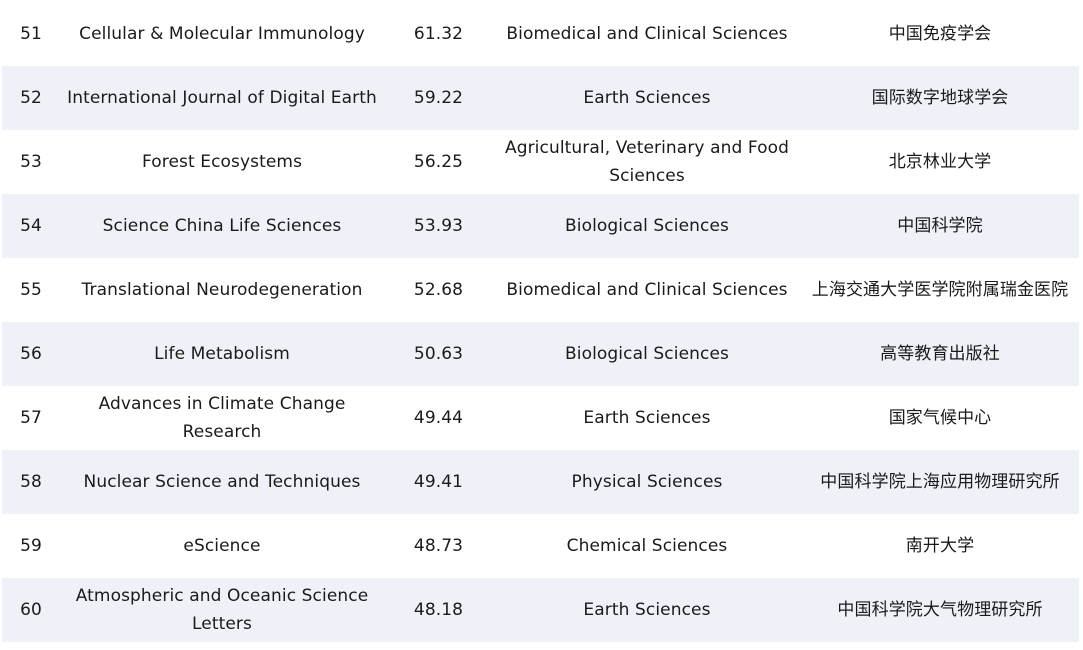 This screenshot has height=650, width=1083. What do you see at coordinates (940, 226) in the screenshot?
I see `publisher-cell: 中国科学院` at bounding box center [940, 226].